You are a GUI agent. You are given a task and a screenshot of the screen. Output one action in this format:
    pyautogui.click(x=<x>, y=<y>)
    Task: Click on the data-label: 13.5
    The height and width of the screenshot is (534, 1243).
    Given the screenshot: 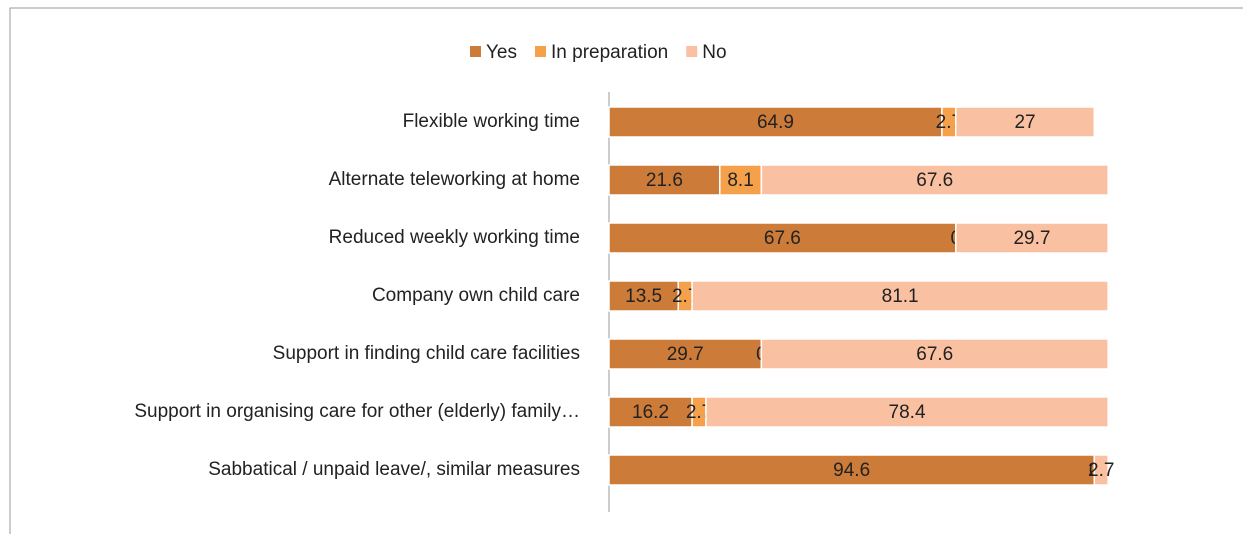 What is the action you would take?
    pyautogui.click(x=643, y=296)
    